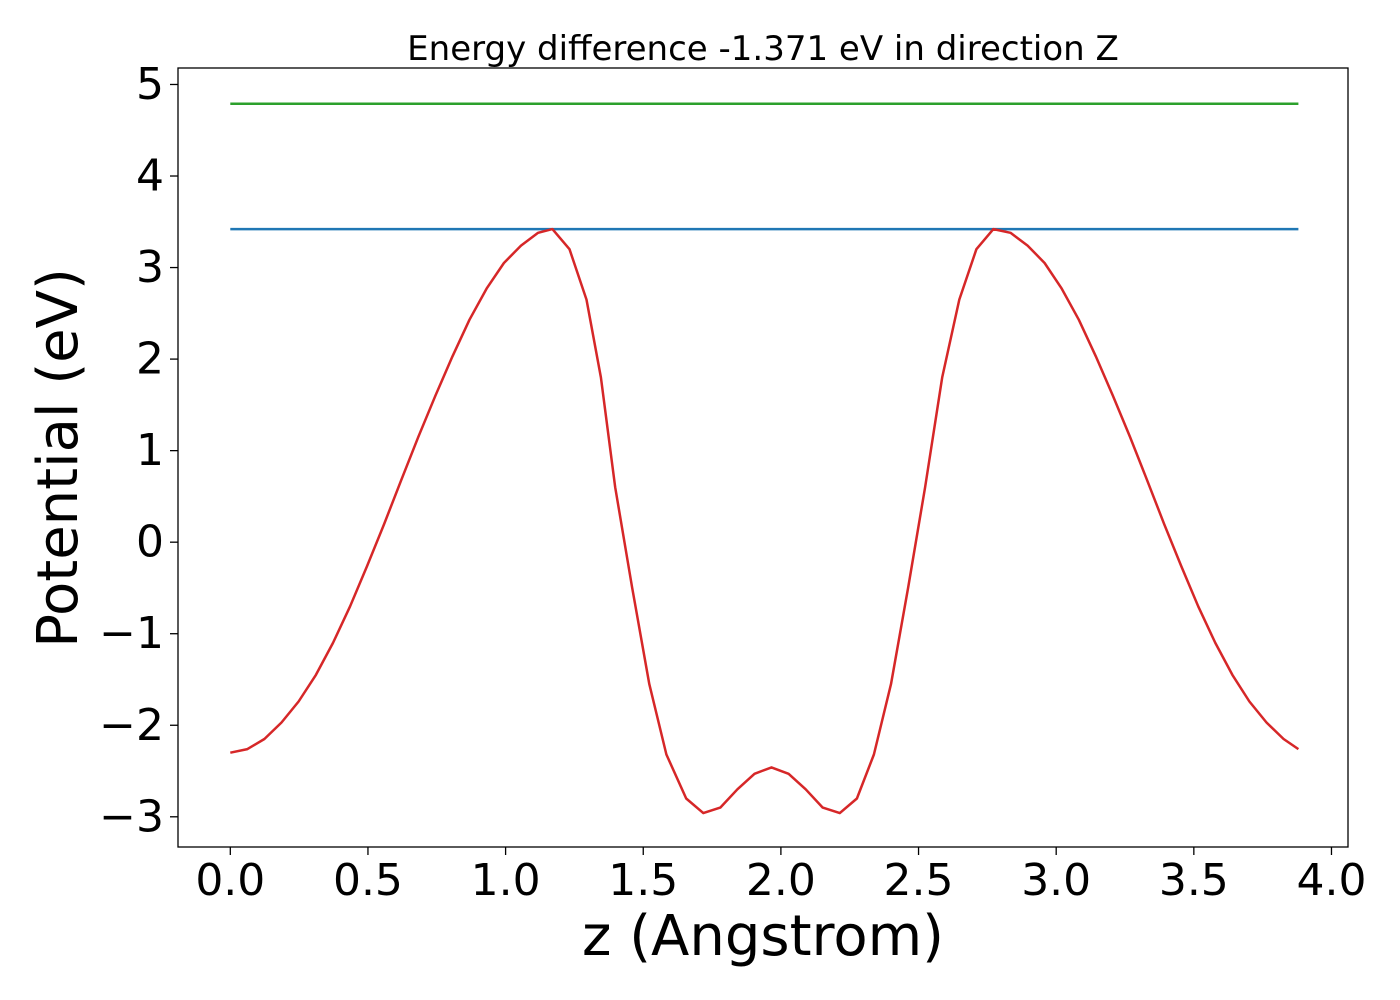 This screenshot has height=1000, width=1400. Describe the element at coordinates (150, 267) in the screenshot. I see `y-tick-label: 3` at that location.